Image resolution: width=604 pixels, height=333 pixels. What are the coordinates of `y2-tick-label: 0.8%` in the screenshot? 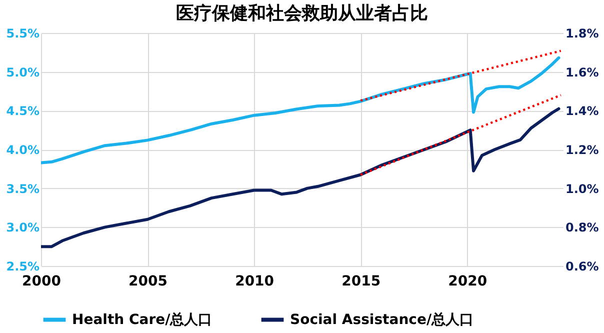 It's located at (582, 227).